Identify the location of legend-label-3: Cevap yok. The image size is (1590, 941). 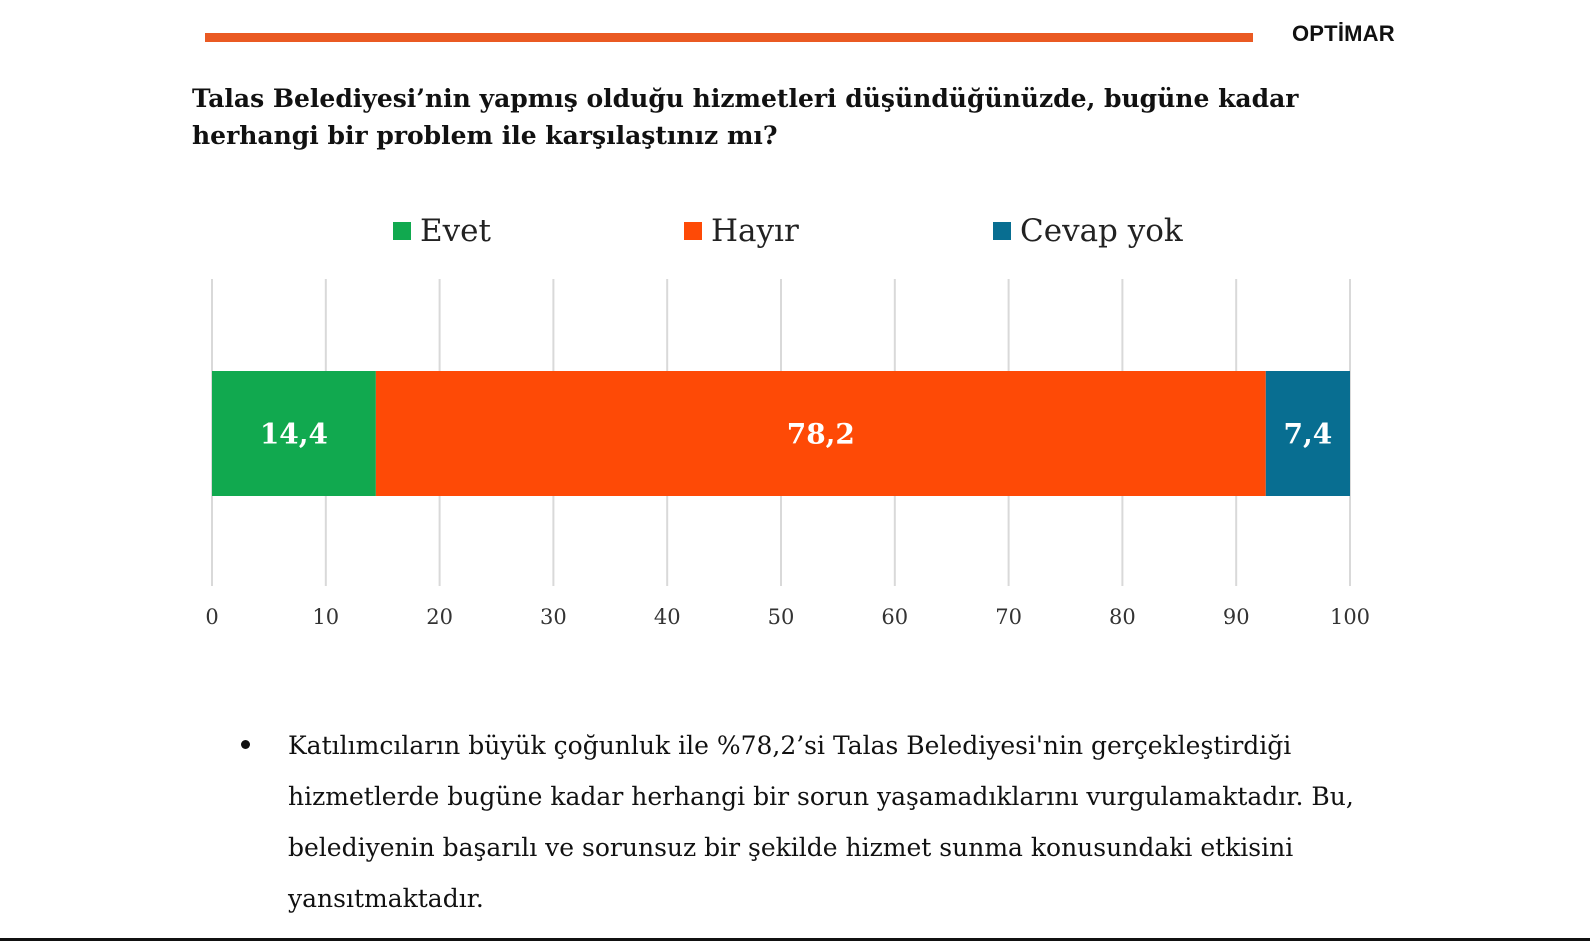
(1101, 231).